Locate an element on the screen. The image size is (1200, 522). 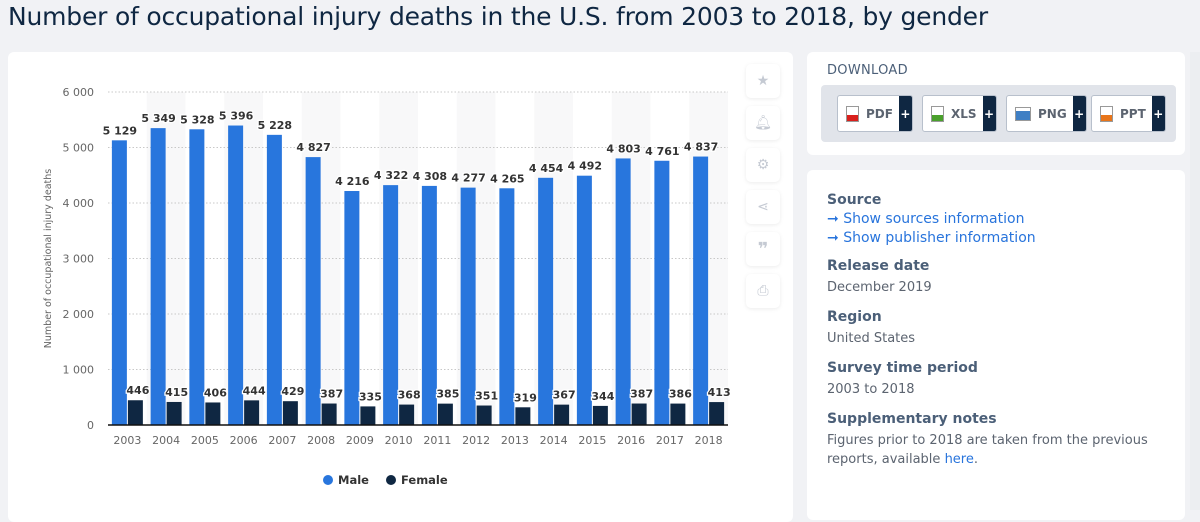
legend-label: Male is located at coordinates (353, 480).